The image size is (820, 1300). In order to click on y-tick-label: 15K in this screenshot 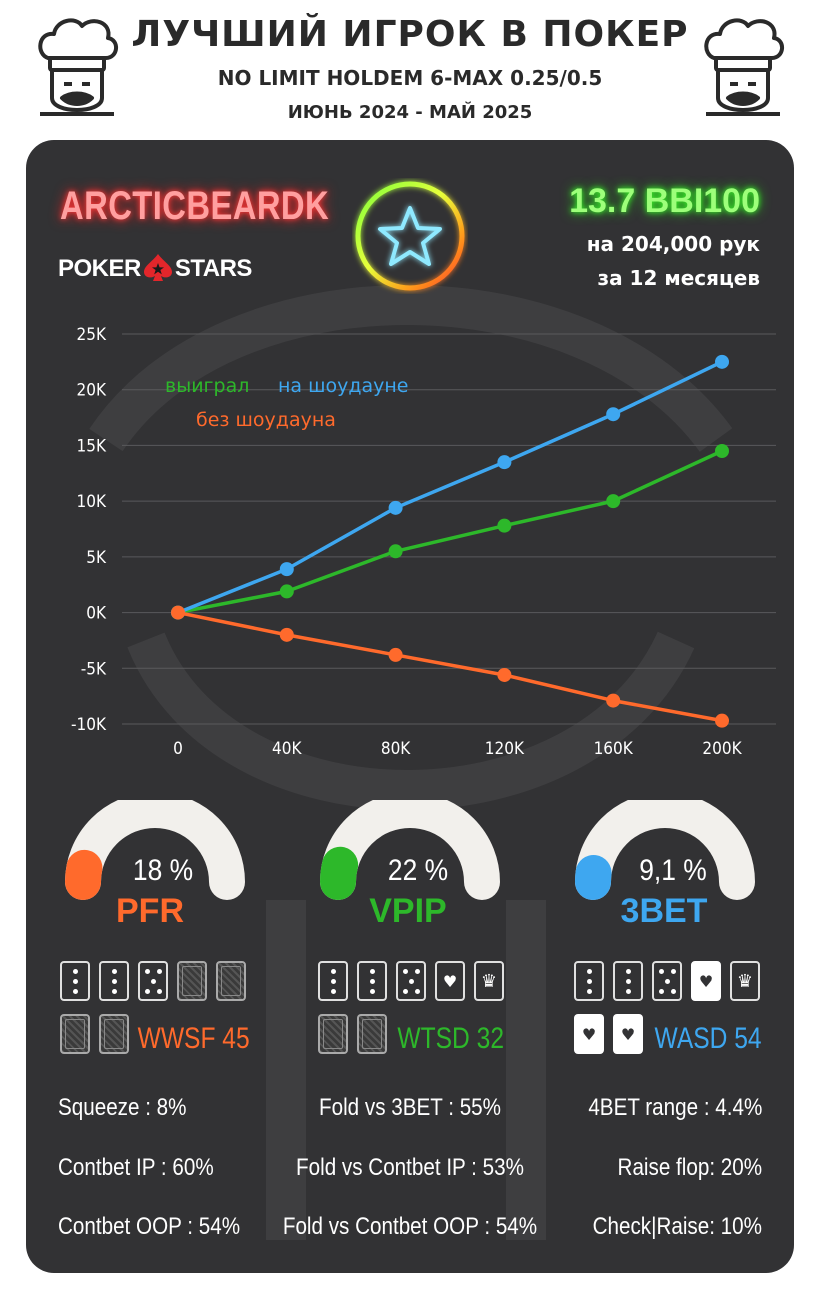, I will do `click(92, 446)`.